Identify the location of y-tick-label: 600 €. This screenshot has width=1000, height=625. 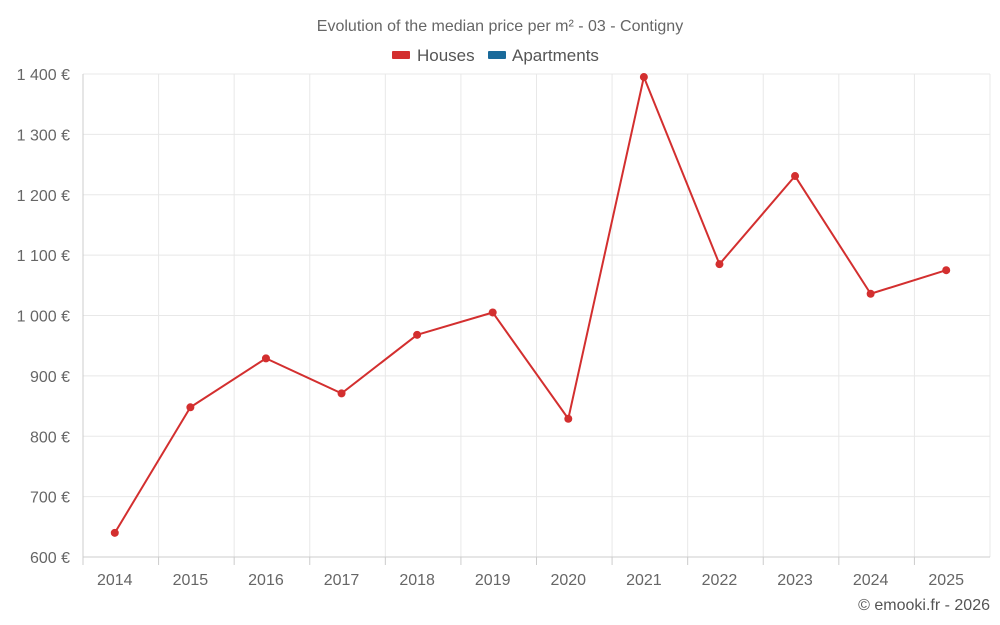
(50, 558).